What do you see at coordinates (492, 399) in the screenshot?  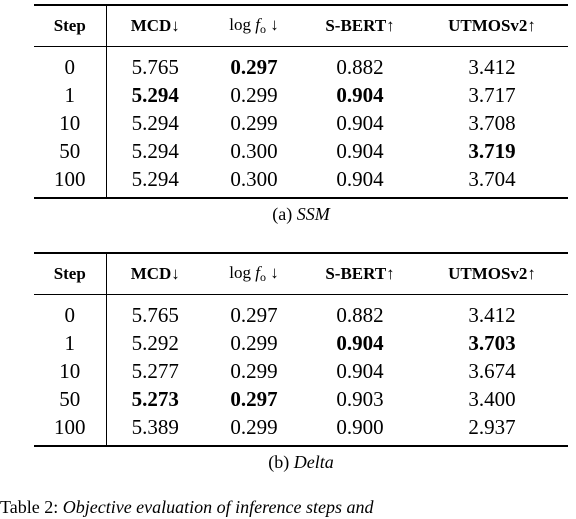 I see `cell-utmos: 3.400` at bounding box center [492, 399].